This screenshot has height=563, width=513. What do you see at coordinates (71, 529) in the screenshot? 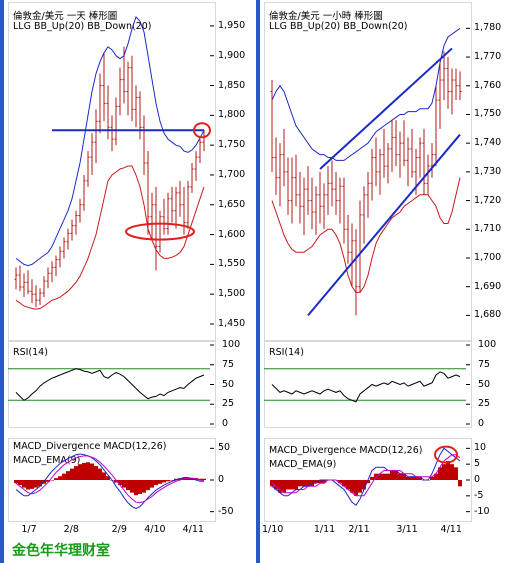
I see `d-x-tick-label: 2/8` at bounding box center [71, 529].